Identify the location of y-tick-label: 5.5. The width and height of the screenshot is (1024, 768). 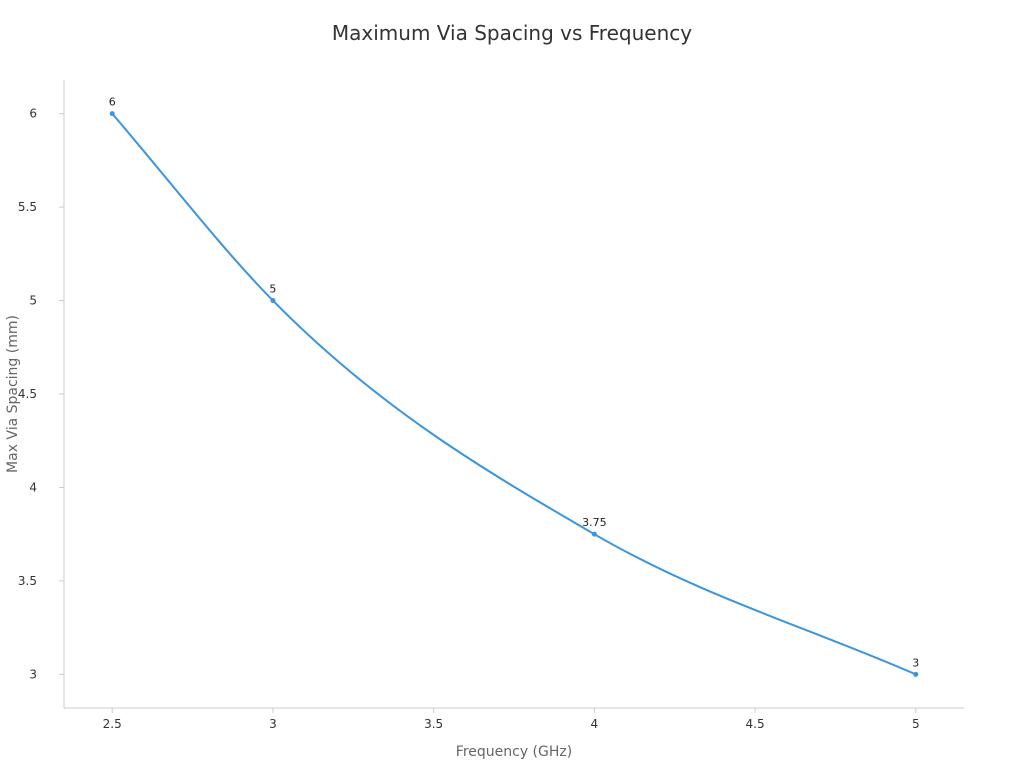
(27, 207).